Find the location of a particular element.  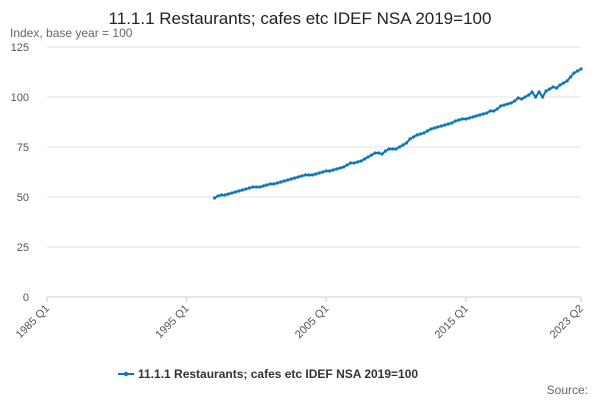

x-tick-label: 1995 Q1 is located at coordinates (172, 322).